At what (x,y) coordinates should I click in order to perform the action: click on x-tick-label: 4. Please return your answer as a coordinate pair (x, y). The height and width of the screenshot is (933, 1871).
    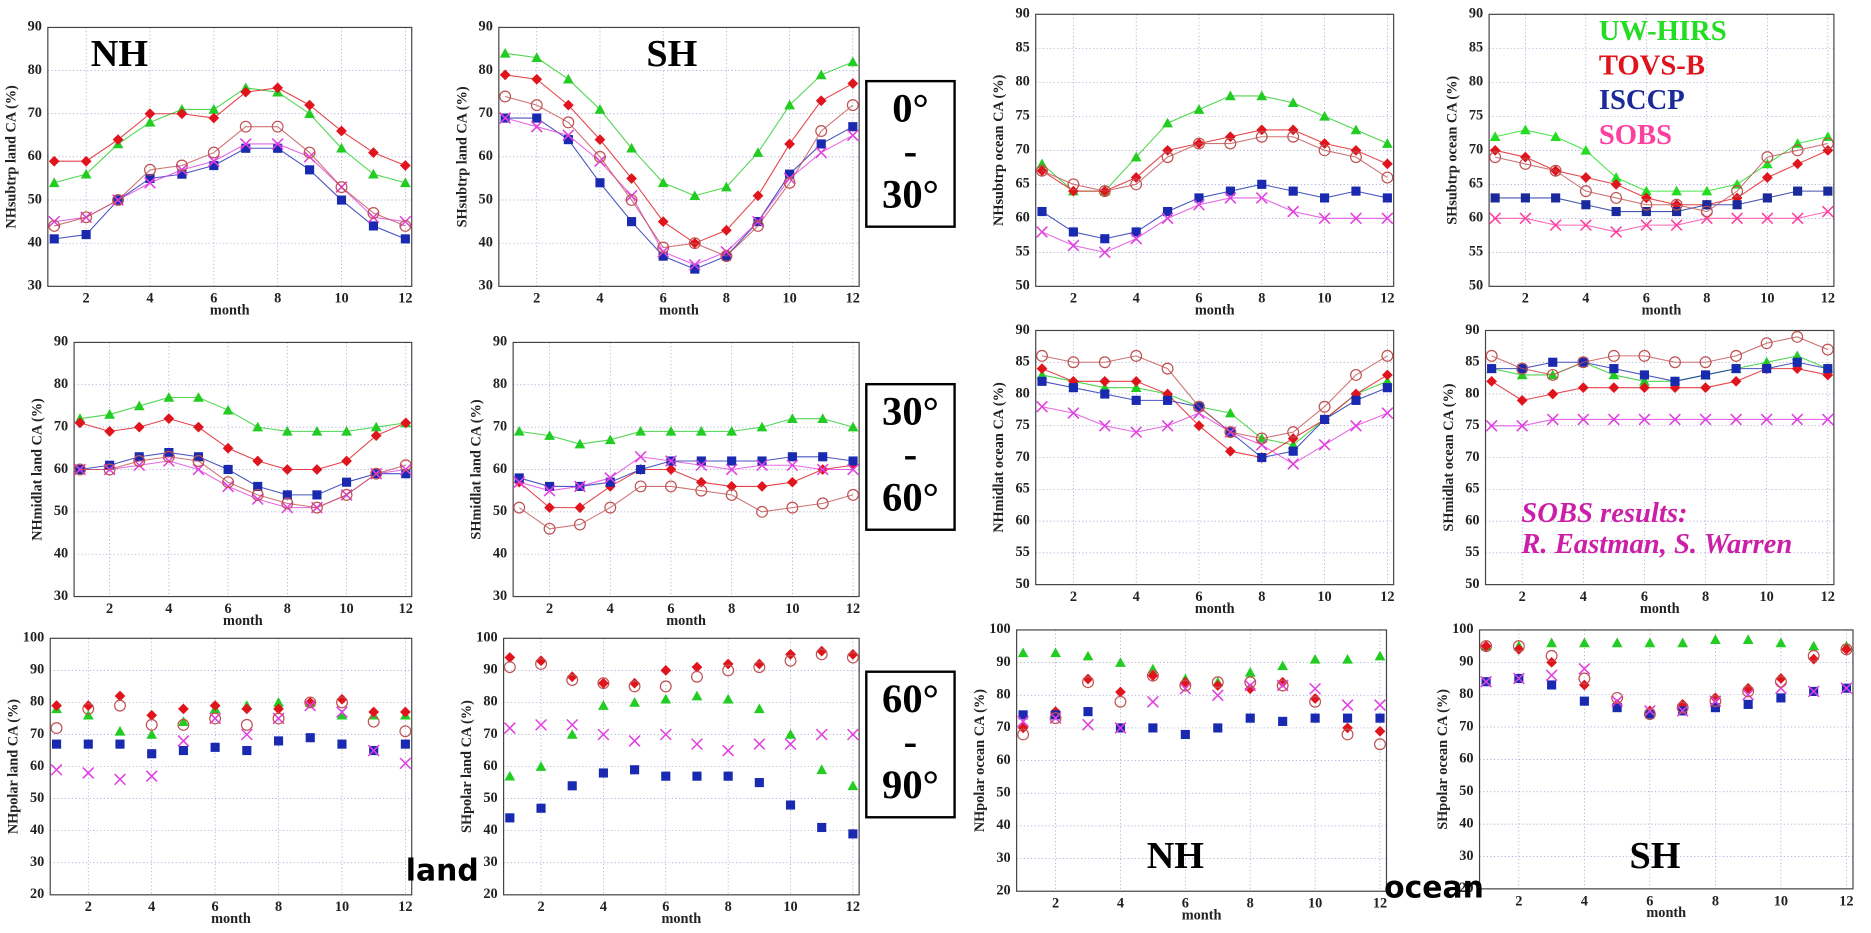
    Looking at the image, I should click on (610, 609).